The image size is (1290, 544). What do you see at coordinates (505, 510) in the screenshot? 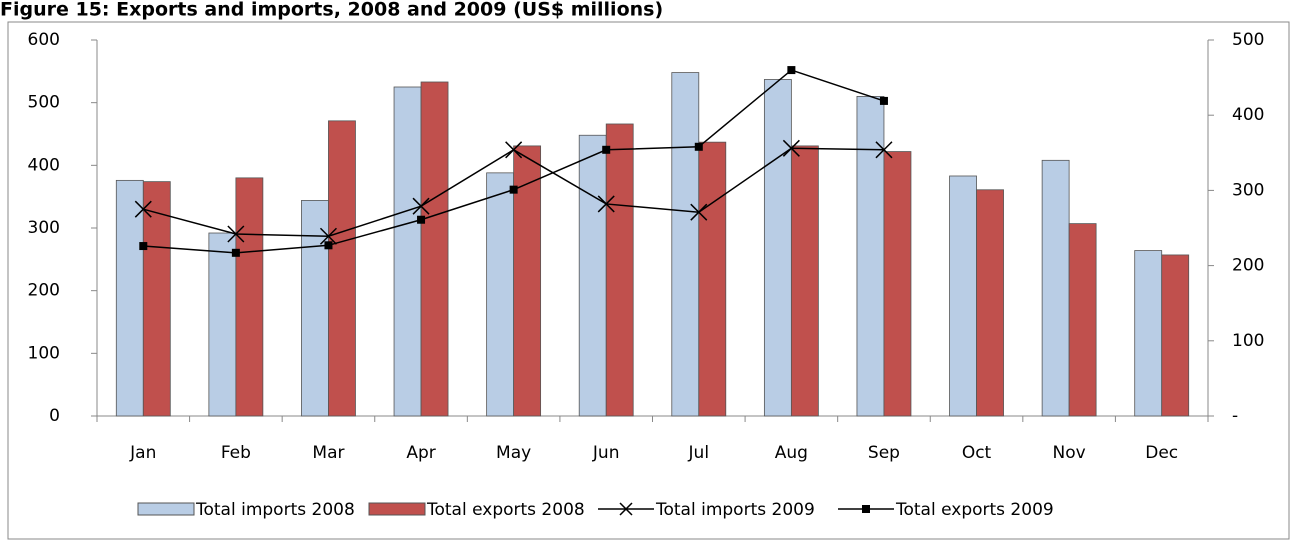
I see `legend-label: Total exports 2008` at bounding box center [505, 510].